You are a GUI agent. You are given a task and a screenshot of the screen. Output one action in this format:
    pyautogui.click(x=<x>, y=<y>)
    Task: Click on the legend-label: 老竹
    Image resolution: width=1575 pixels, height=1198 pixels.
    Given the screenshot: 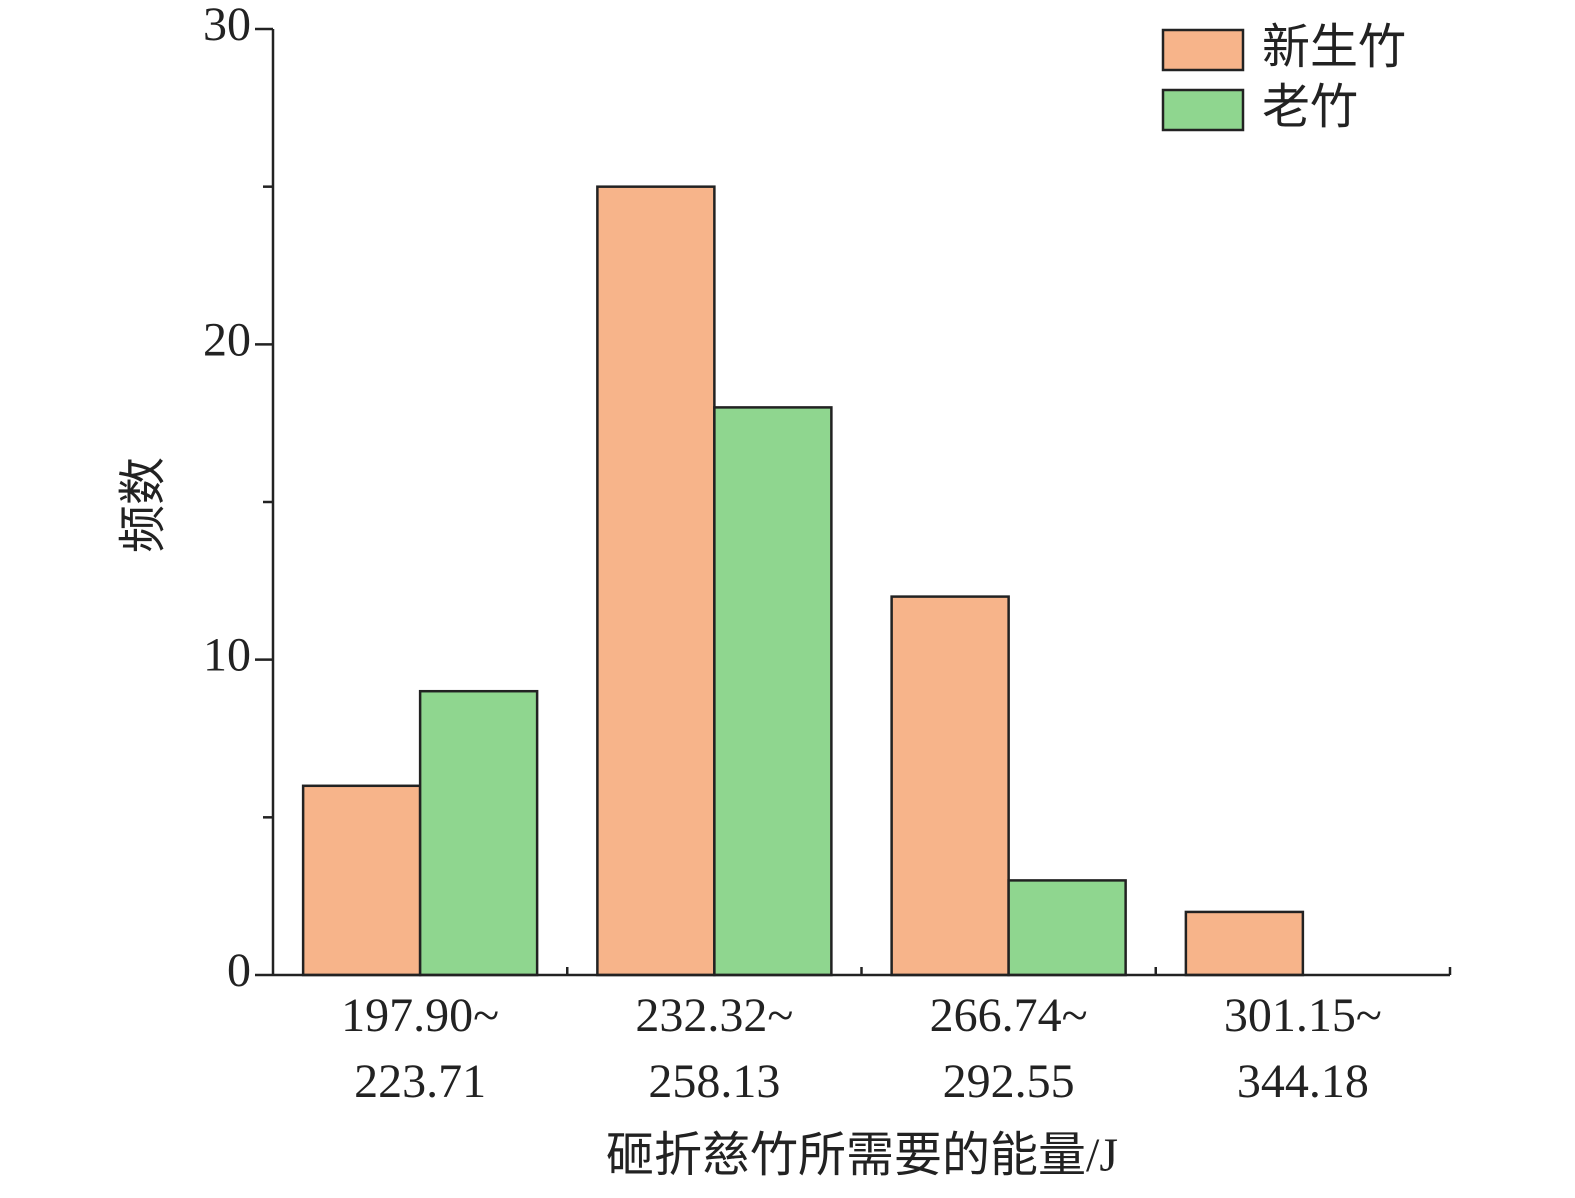 What is the action you would take?
    pyautogui.click(x=1310, y=107)
    